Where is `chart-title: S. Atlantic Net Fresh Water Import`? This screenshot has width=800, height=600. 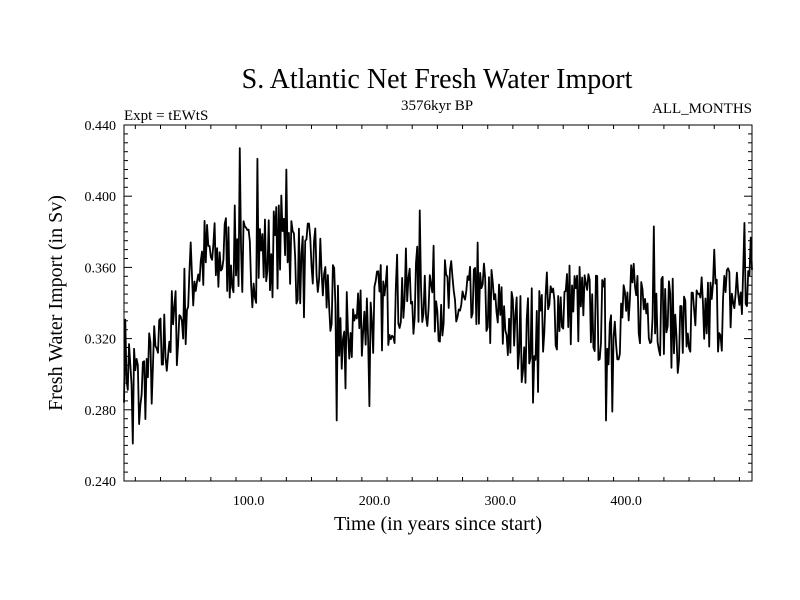
chart-title: S. Atlantic Net Fresh Water Import is located at coordinates (437, 79).